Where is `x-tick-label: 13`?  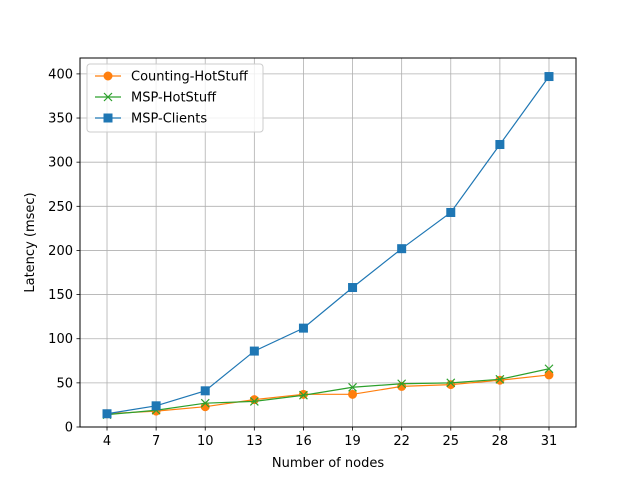
x-tick-label: 13 is located at coordinates (254, 441).